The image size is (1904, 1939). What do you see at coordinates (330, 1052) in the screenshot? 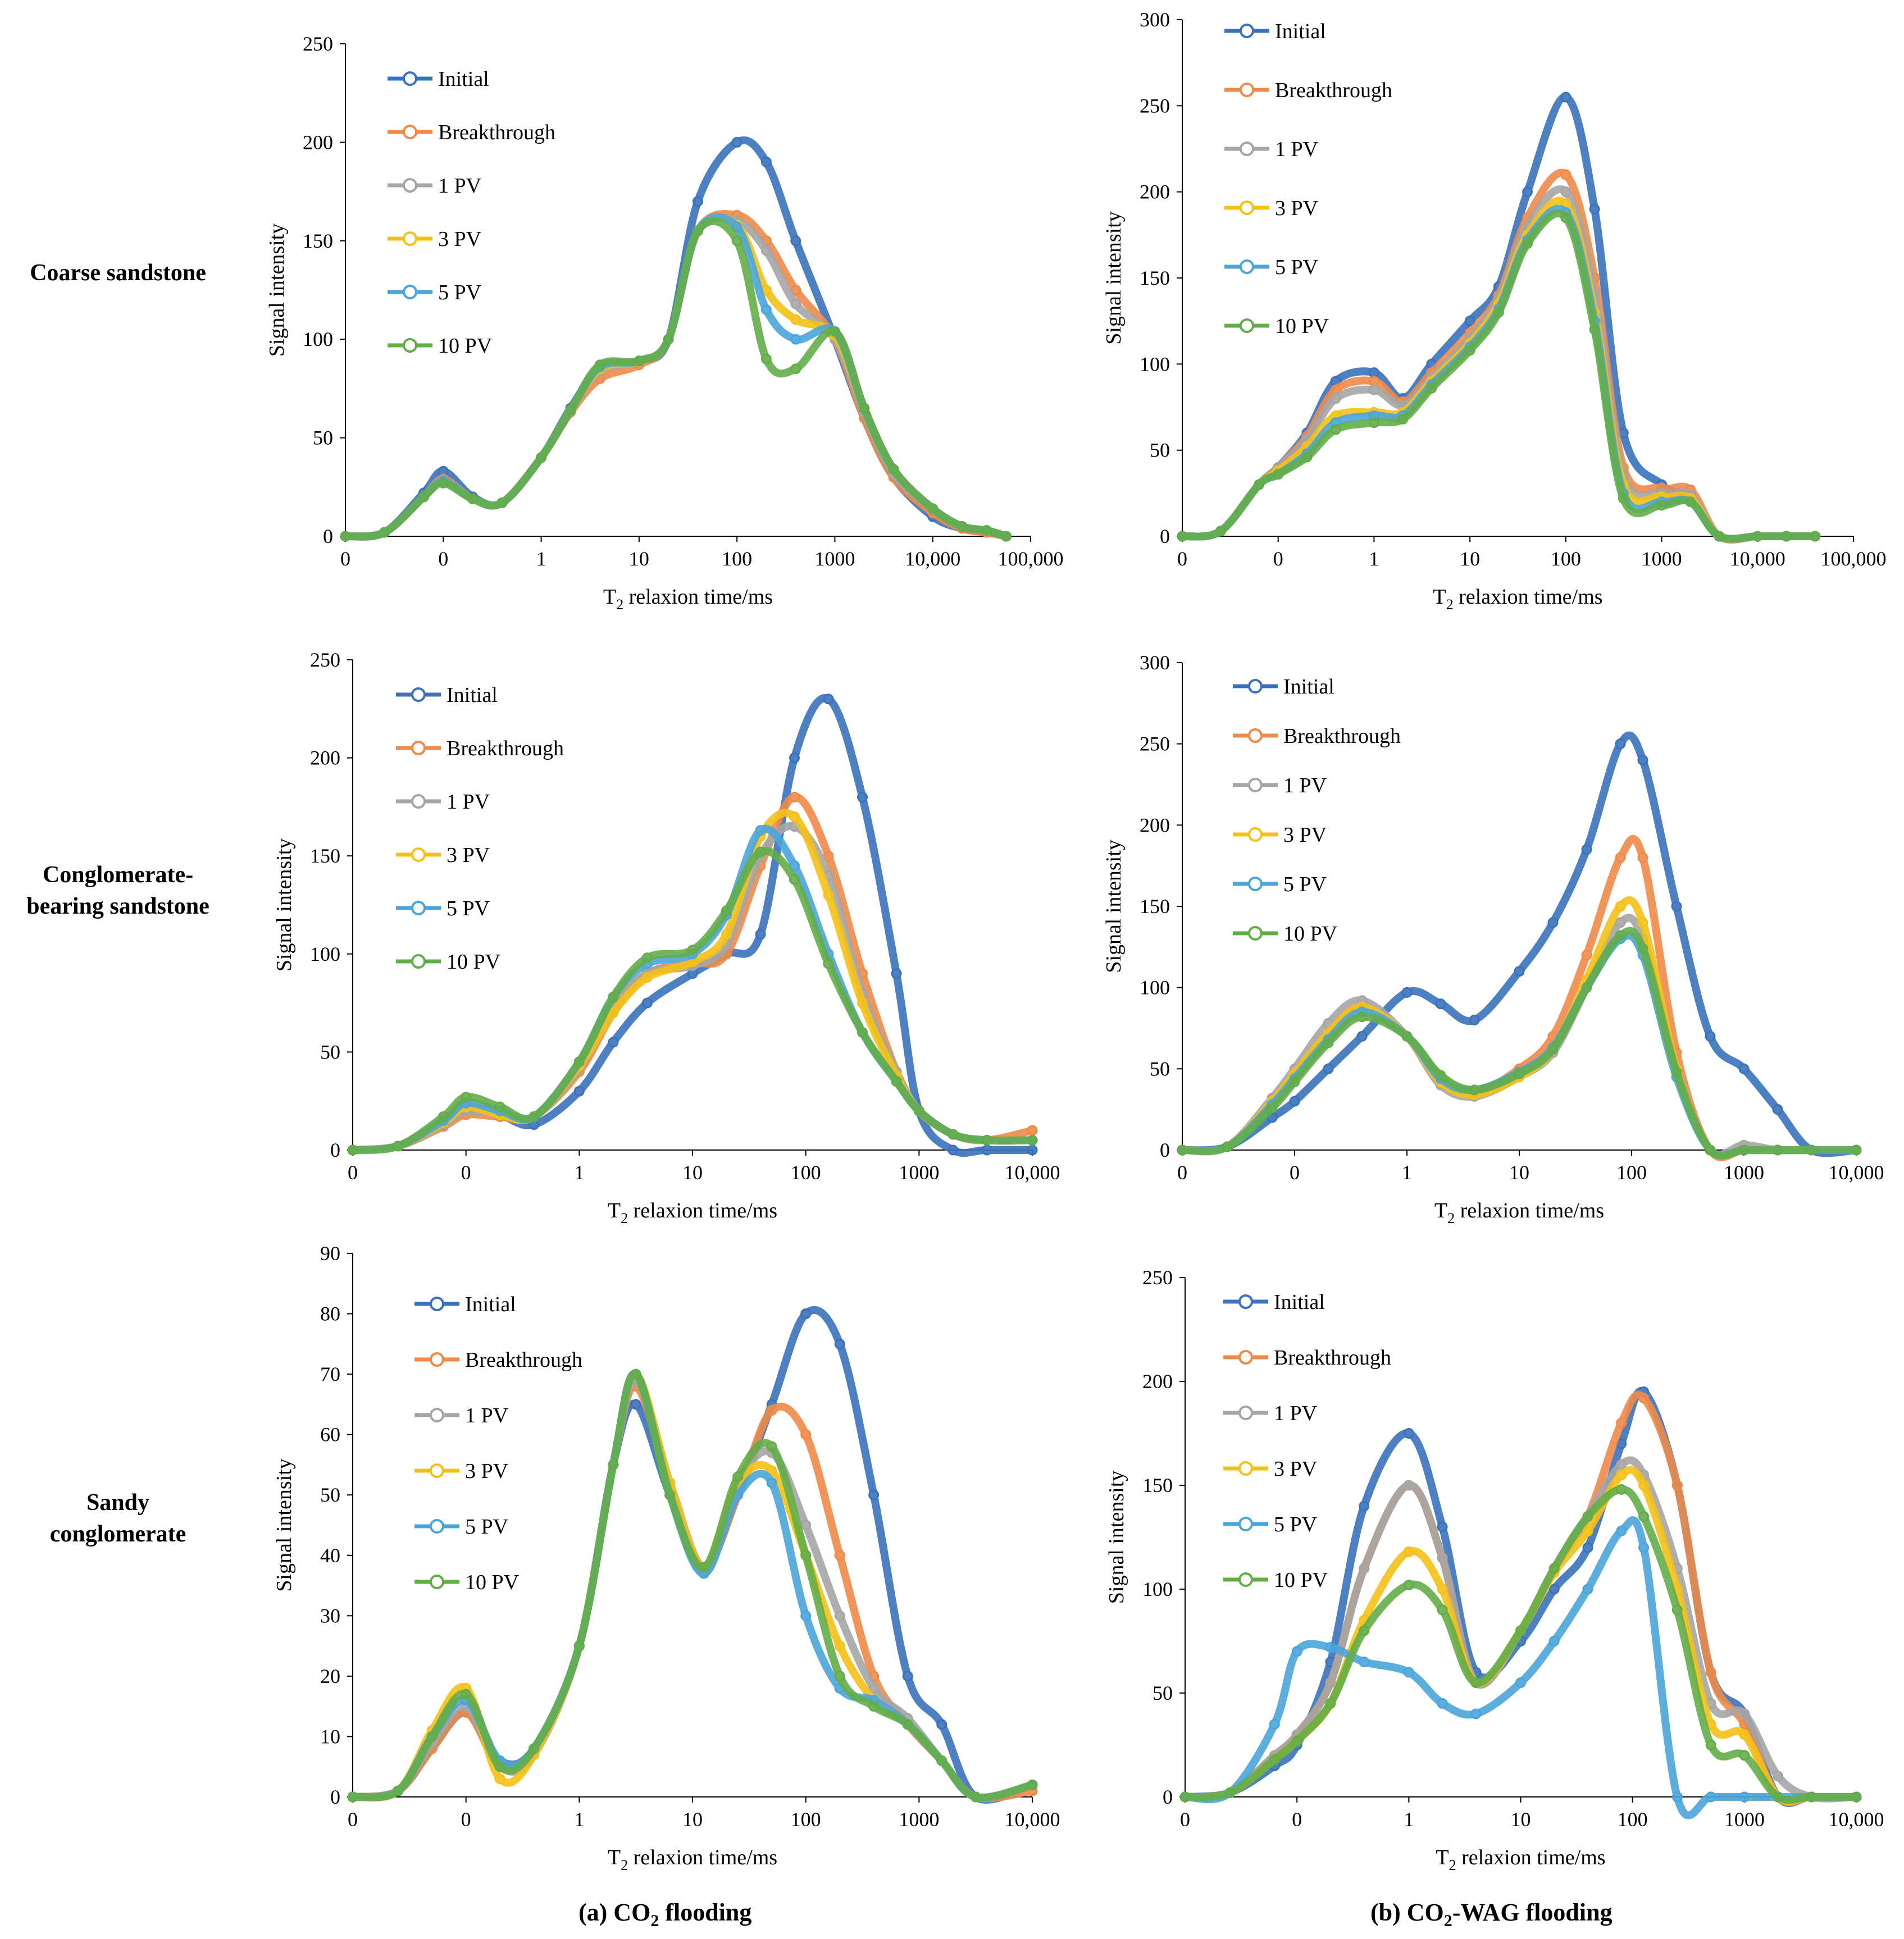
I see `y-tick-label: 50` at bounding box center [330, 1052].